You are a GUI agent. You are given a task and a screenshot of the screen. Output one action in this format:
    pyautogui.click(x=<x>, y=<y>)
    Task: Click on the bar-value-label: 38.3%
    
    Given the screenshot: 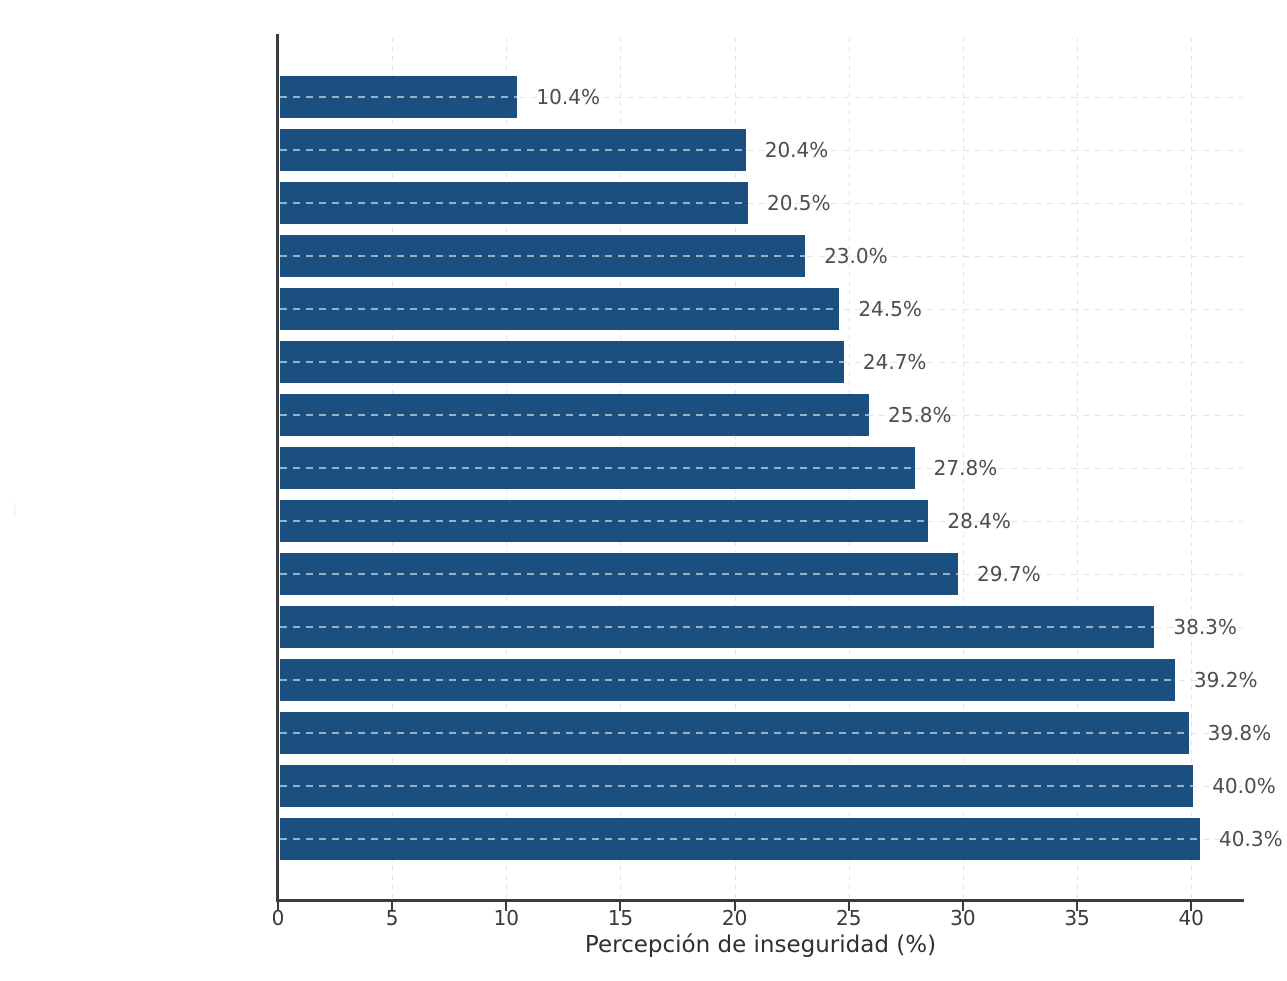 What is the action you would take?
    pyautogui.click(x=1205, y=627)
    